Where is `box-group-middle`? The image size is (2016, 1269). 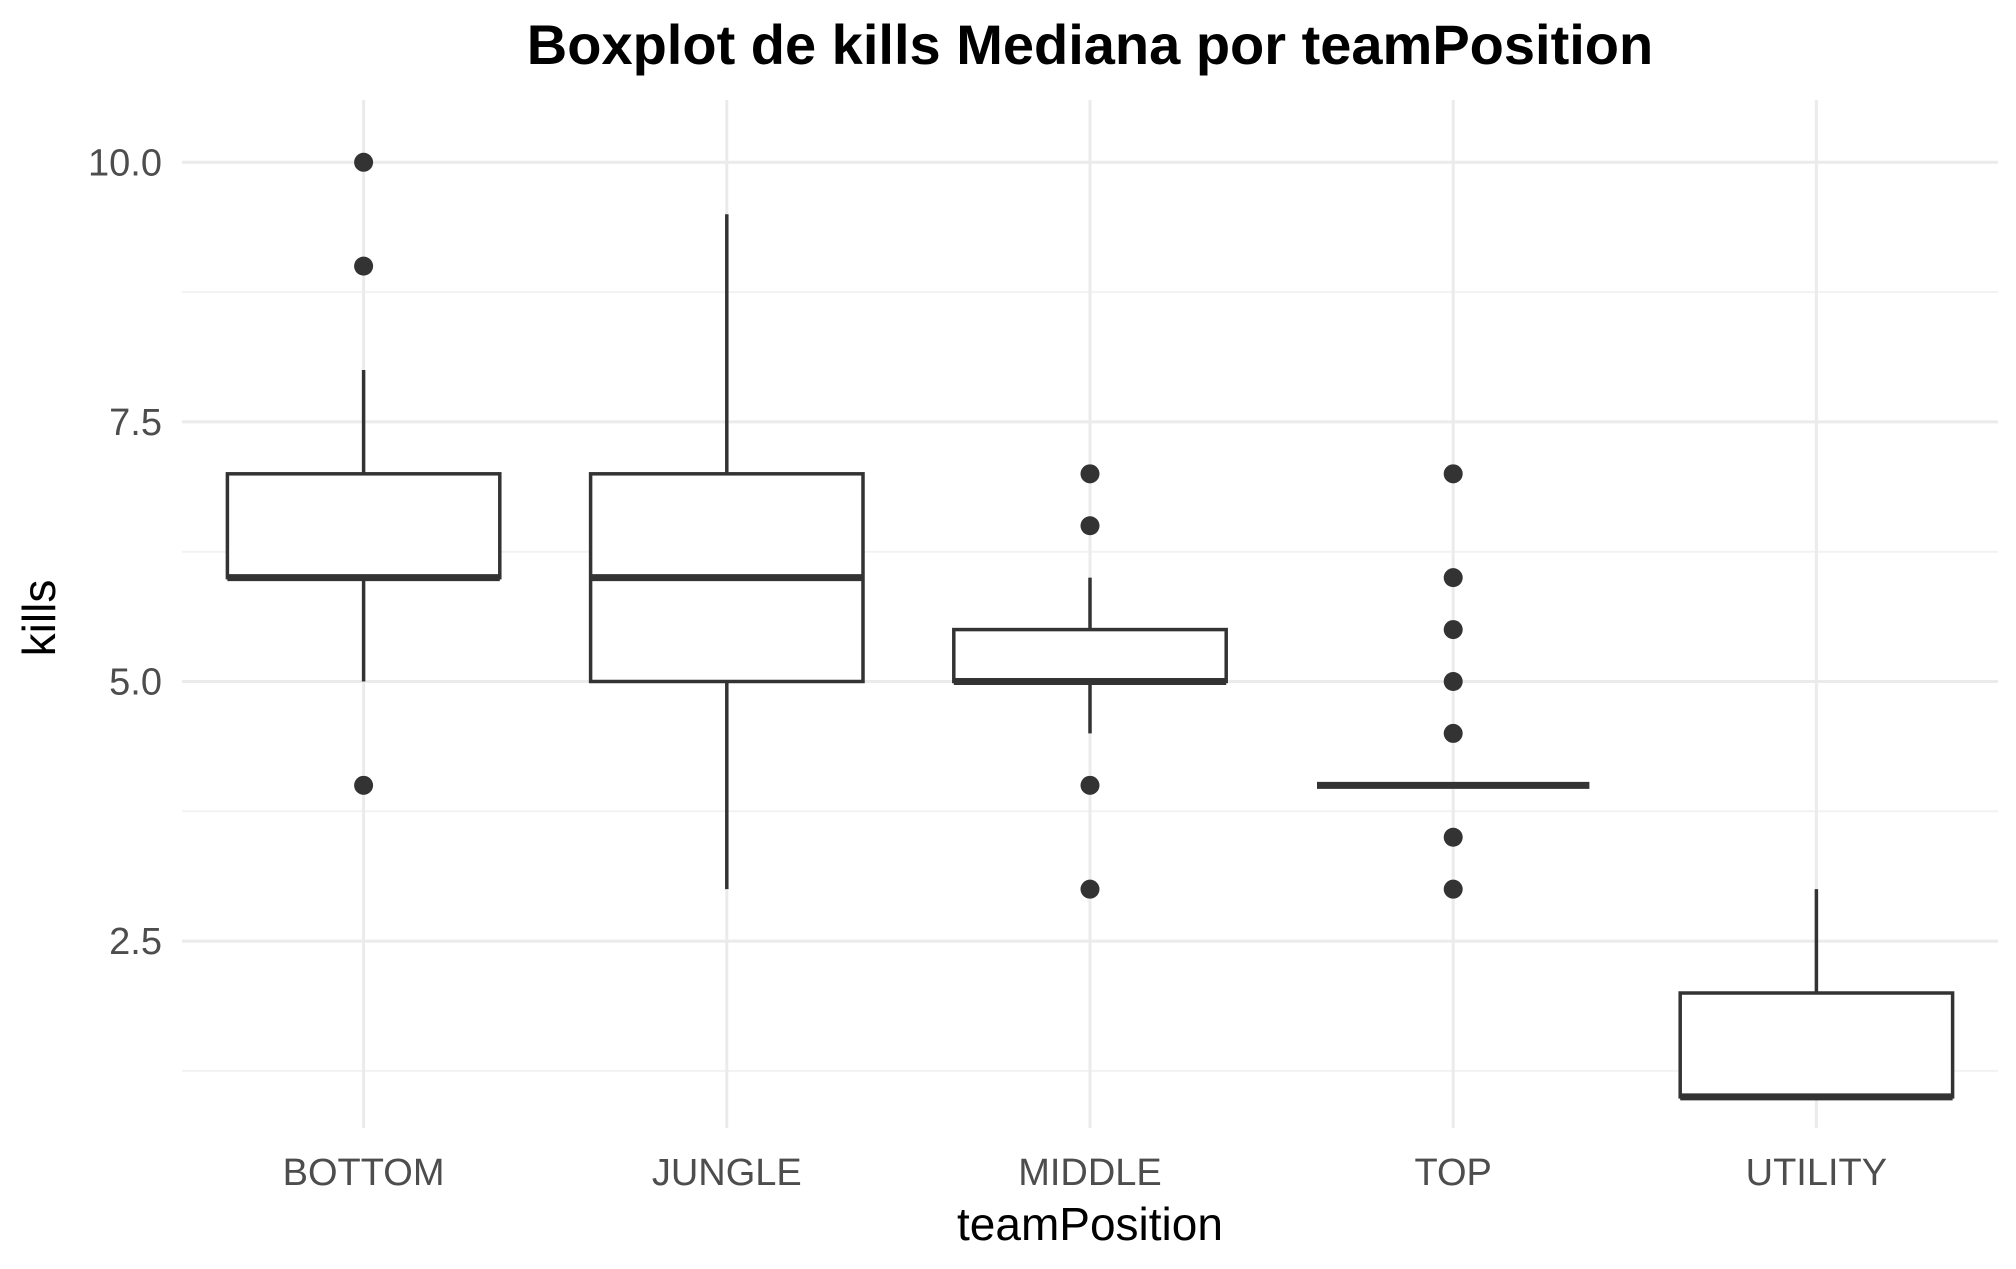 box-group-middle is located at coordinates (1090, 681).